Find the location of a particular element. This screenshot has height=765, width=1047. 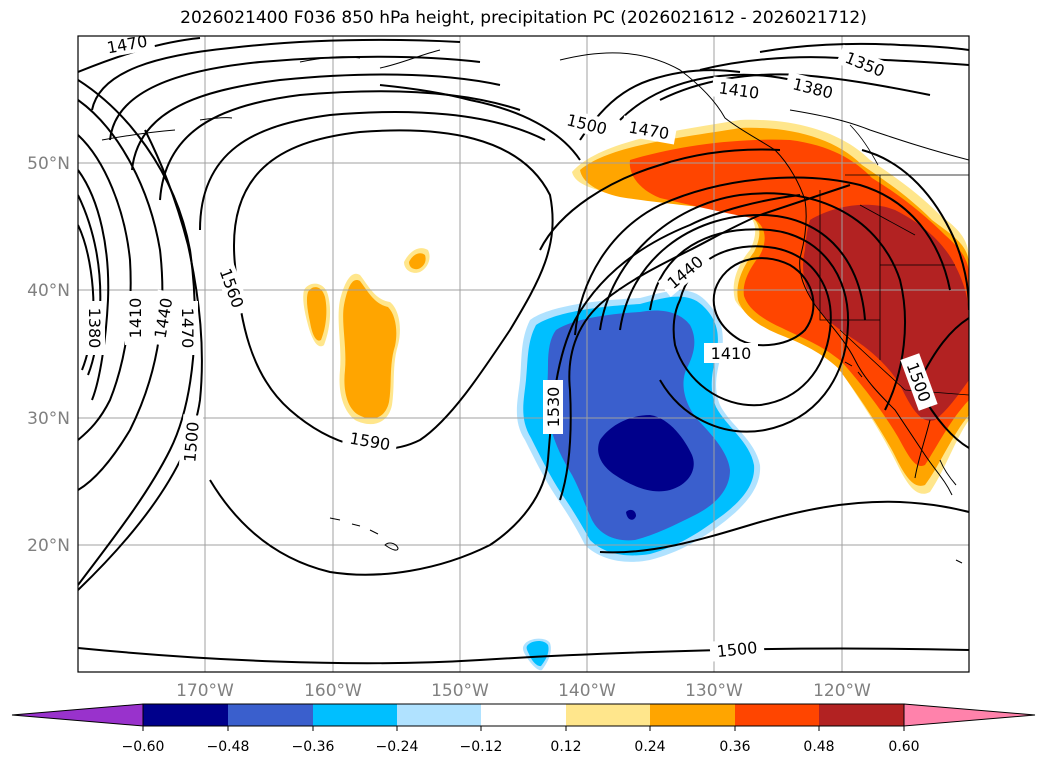

colorbar-extend-low is located at coordinates (77, 715).